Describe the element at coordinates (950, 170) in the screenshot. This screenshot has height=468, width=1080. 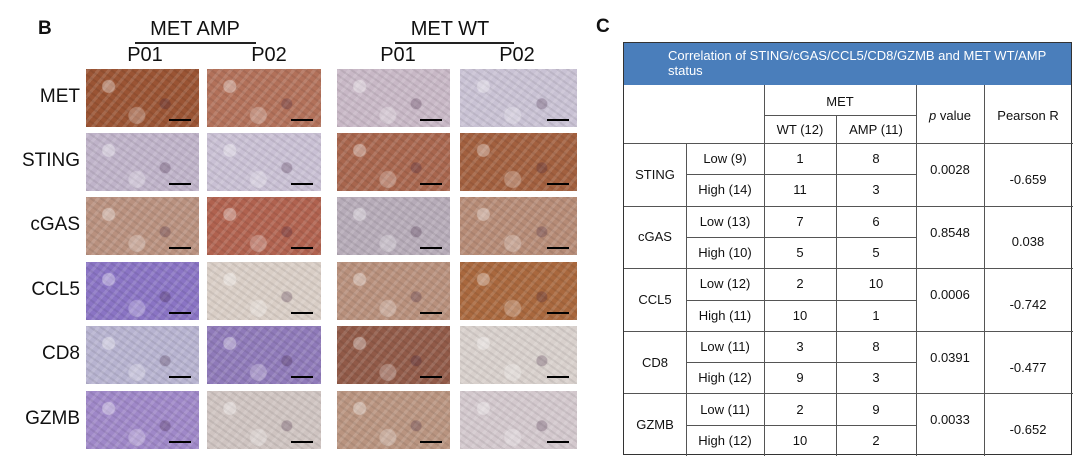
I see `row-p-value-sting: 0.0028` at that location.